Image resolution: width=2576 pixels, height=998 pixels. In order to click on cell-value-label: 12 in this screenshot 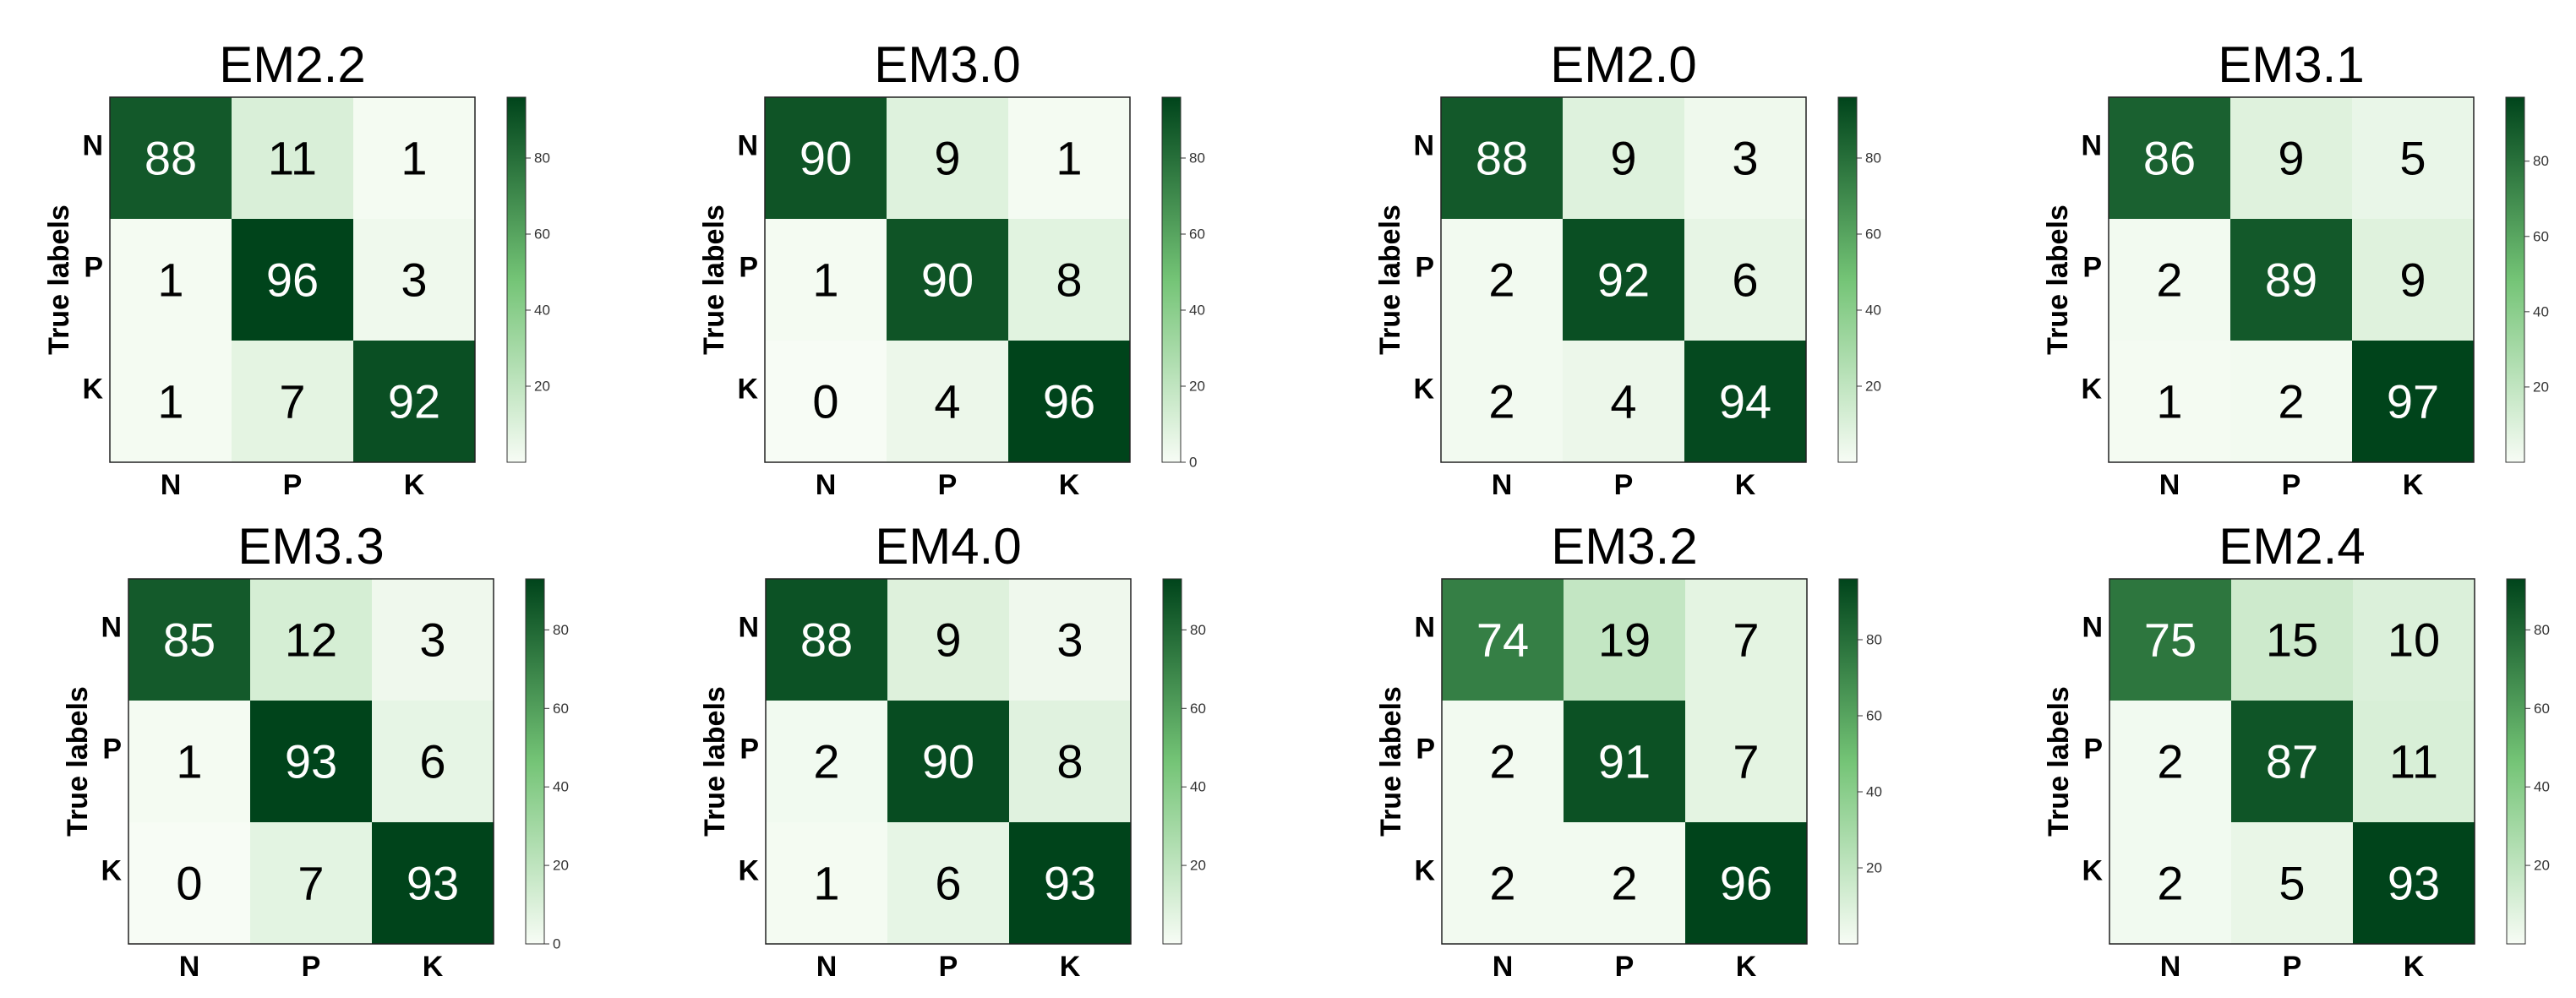, I will do `click(311, 640)`.